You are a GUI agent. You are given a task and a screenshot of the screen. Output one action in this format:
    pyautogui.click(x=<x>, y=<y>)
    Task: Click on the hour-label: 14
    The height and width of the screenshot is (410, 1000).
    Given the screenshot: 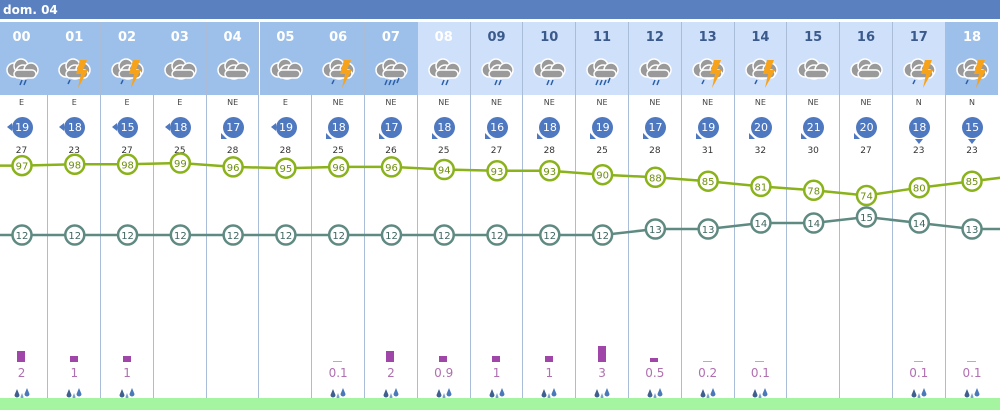 What is the action you would take?
    pyautogui.click(x=760, y=37)
    